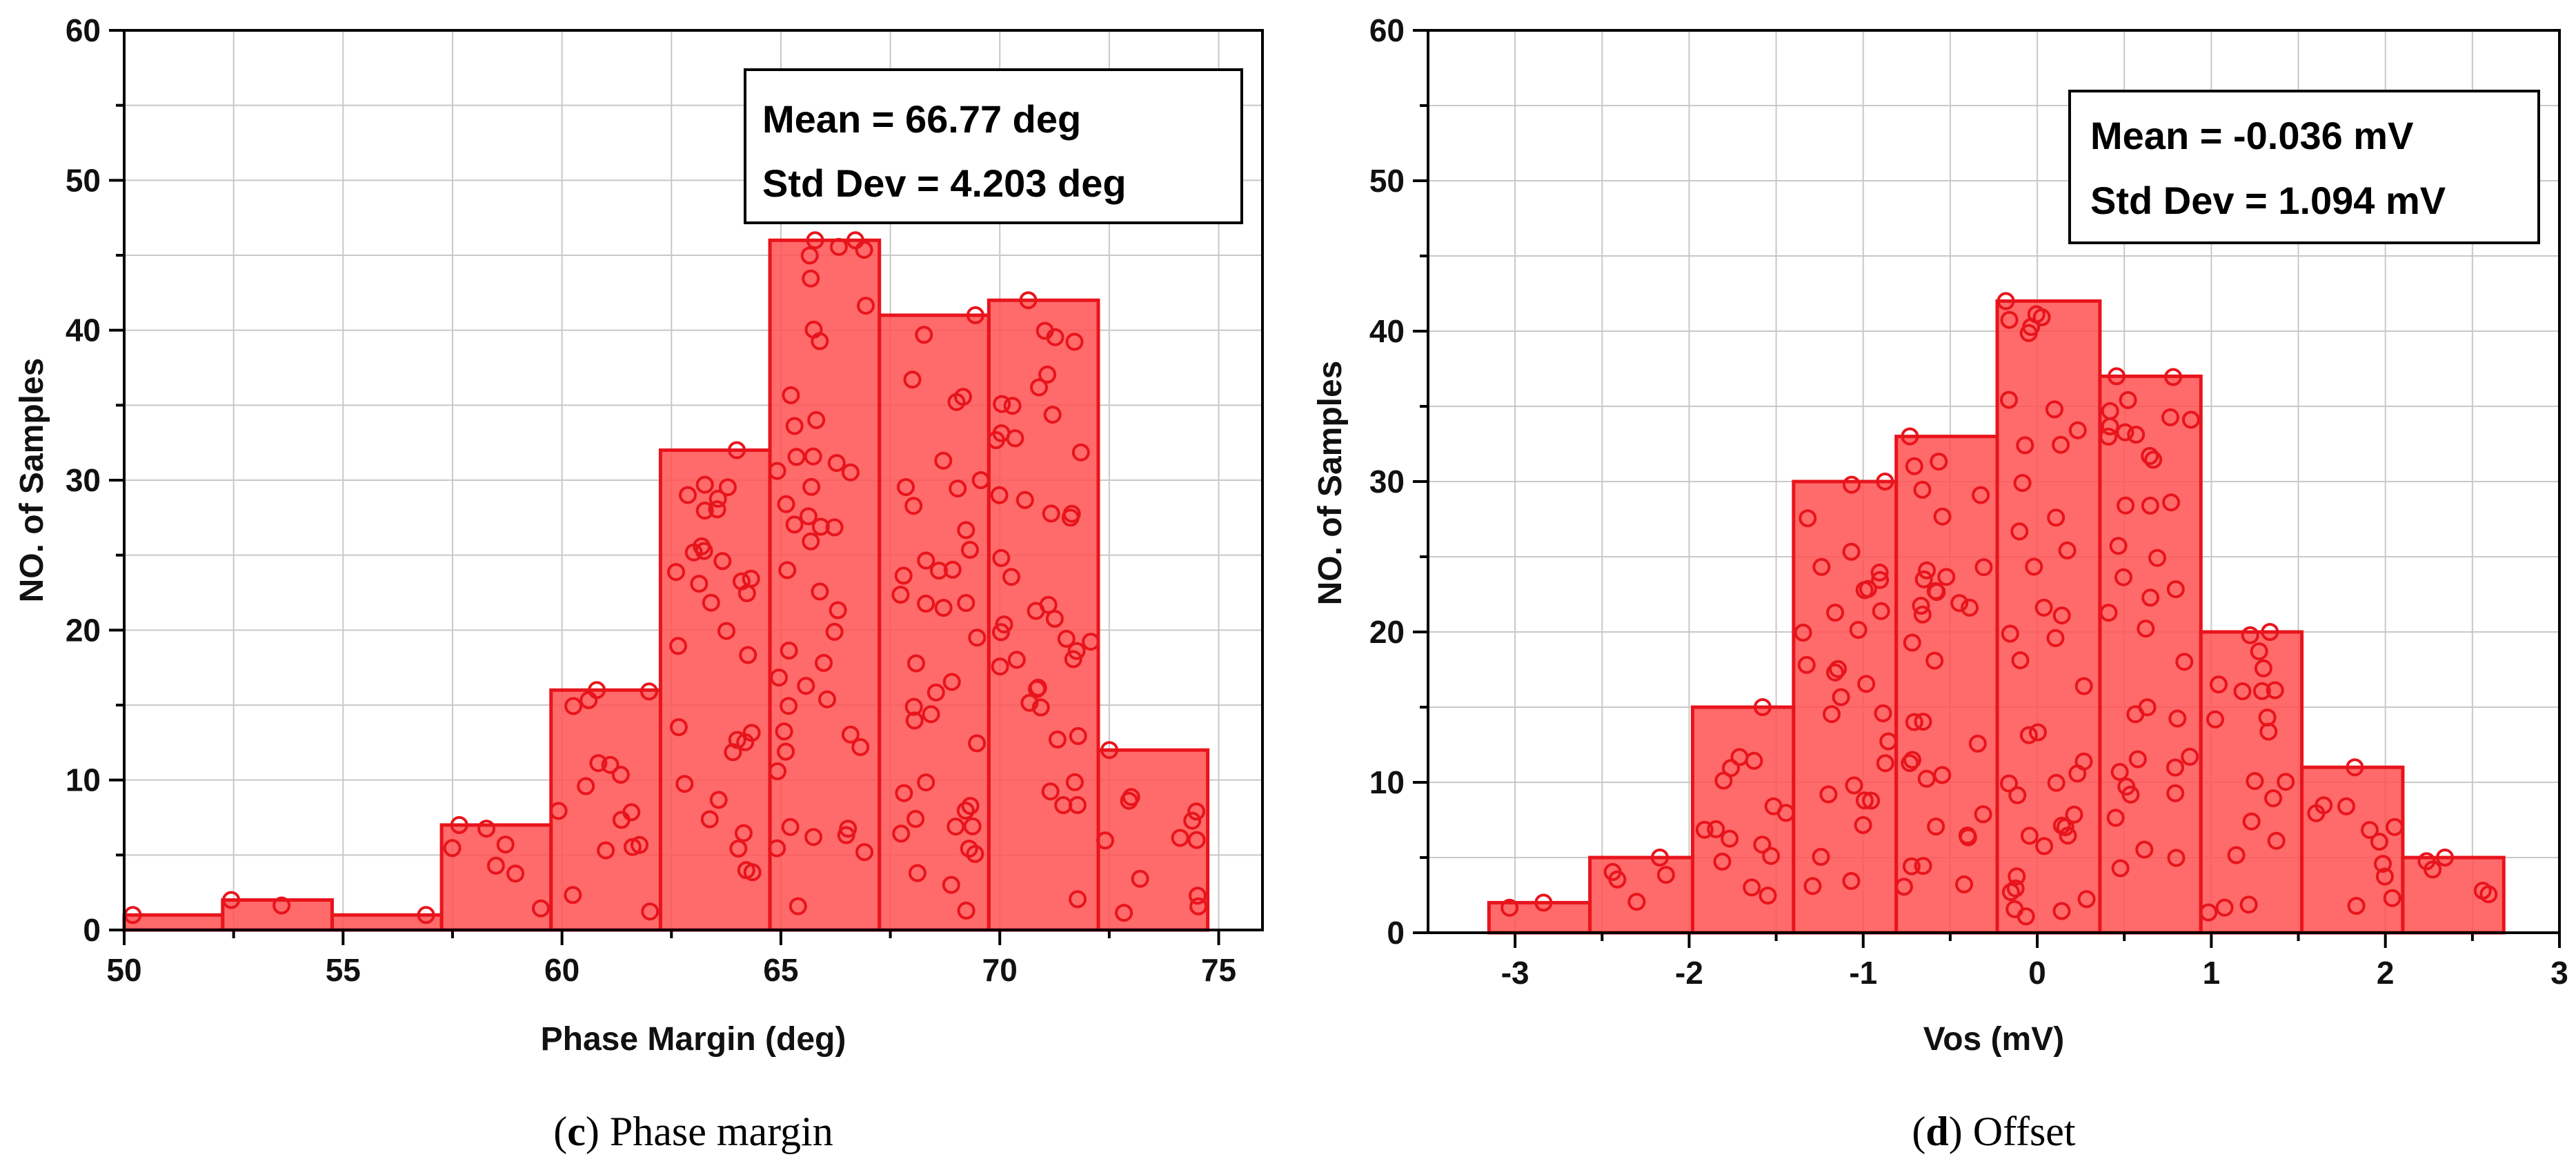  I want to click on offset-caption-text: Offset, so click(2024, 1132).